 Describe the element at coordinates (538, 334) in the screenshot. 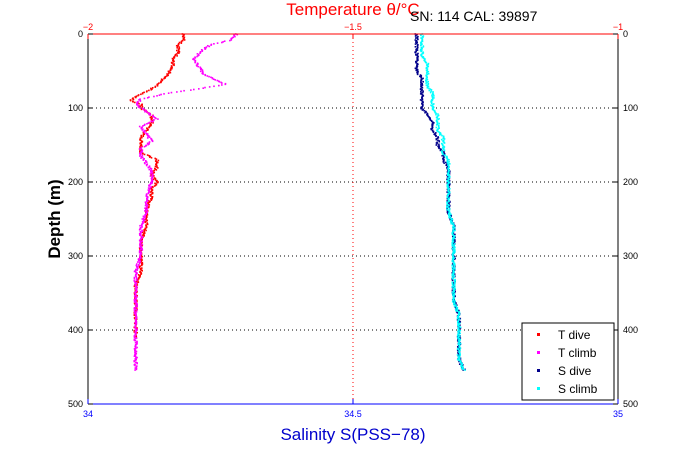

I see `legend-marker` at that location.